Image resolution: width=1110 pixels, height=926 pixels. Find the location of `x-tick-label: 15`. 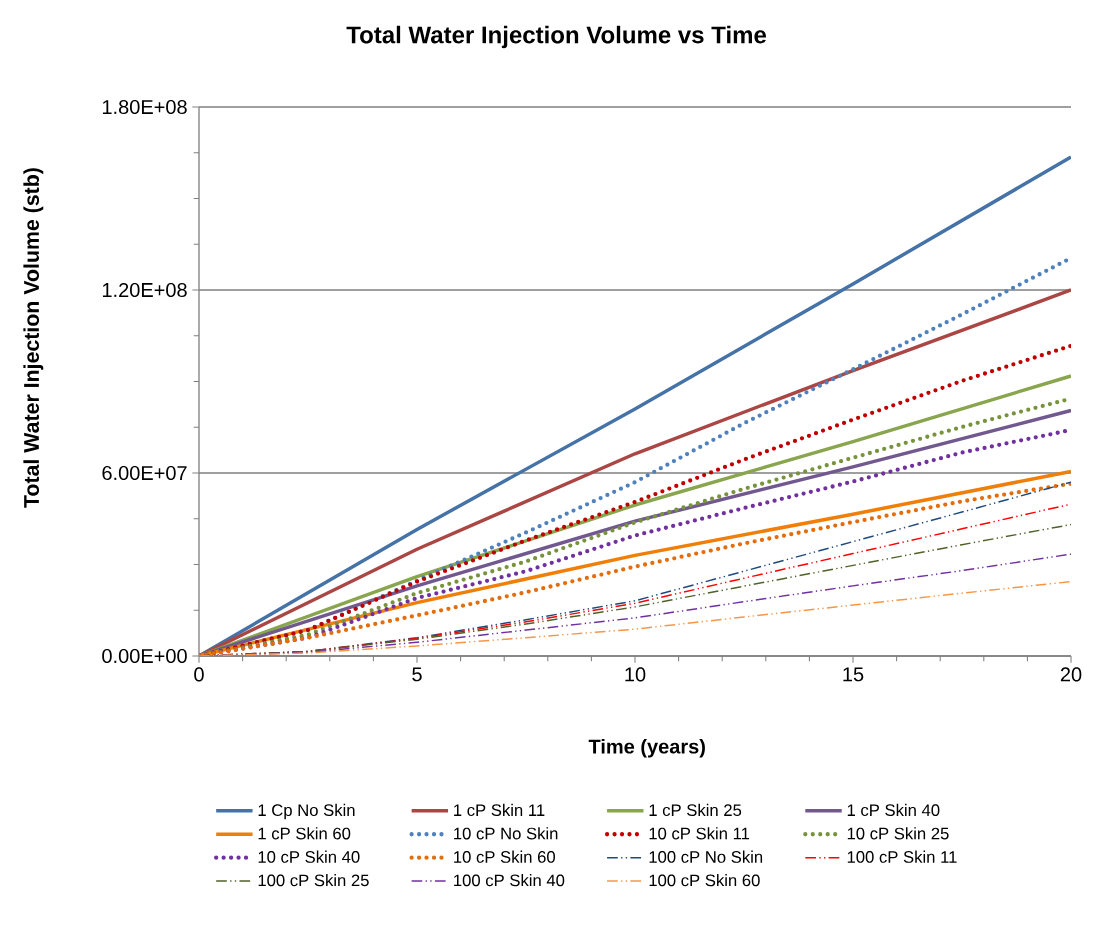

x-tick-label: 15 is located at coordinates (853, 674).